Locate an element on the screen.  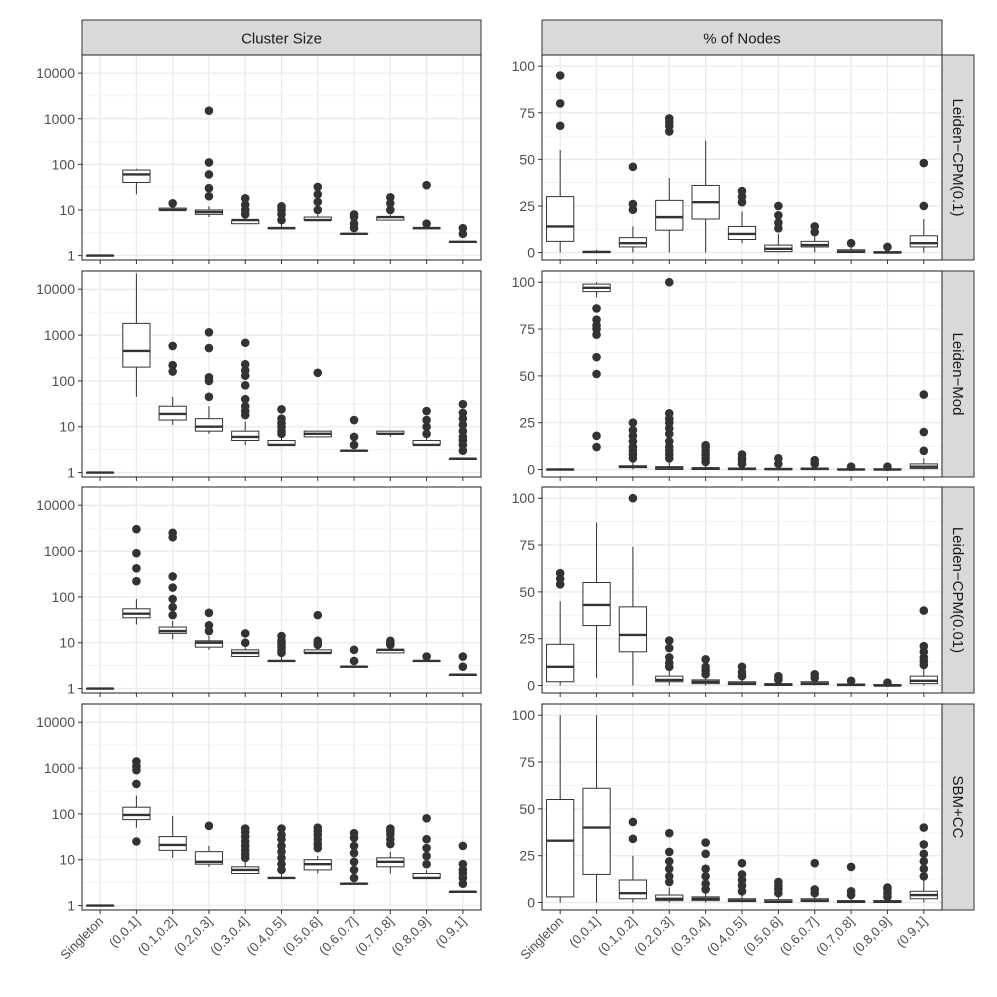
panel-r2-size-ytick-label: 1 is located at coordinates (71, 689).